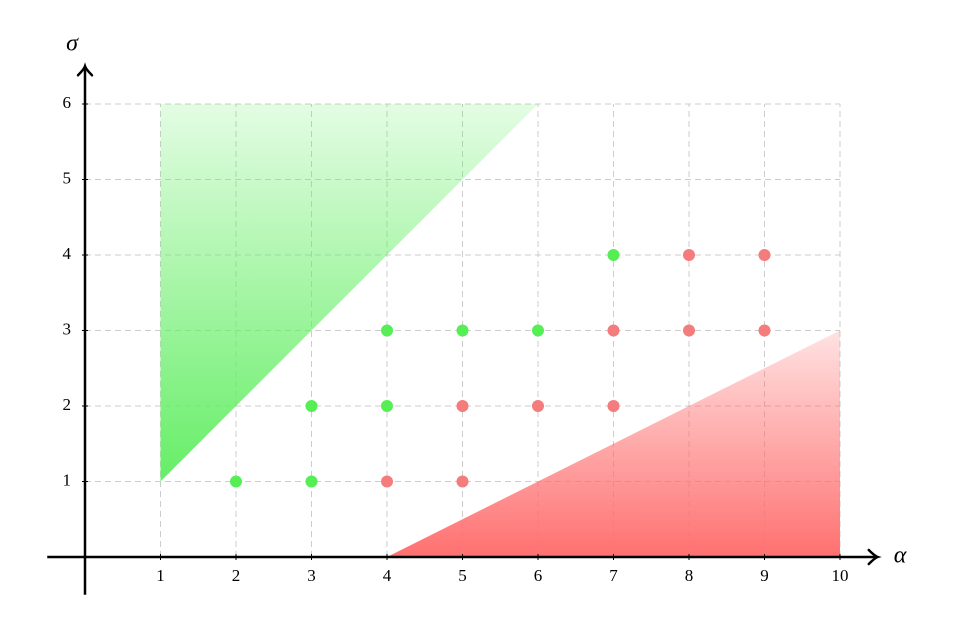 This screenshot has height=617, width=953. I want to click on x-tick-label: 8, so click(689, 575).